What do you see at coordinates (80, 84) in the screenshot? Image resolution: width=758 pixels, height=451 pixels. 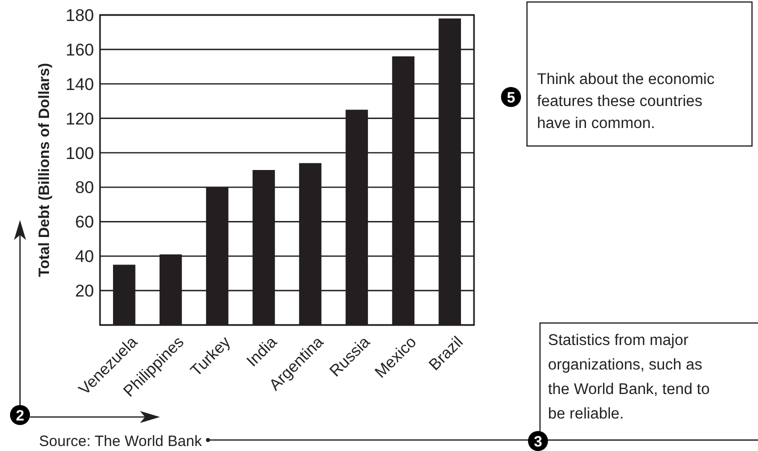 I see `y-tick-label: 140` at bounding box center [80, 84].